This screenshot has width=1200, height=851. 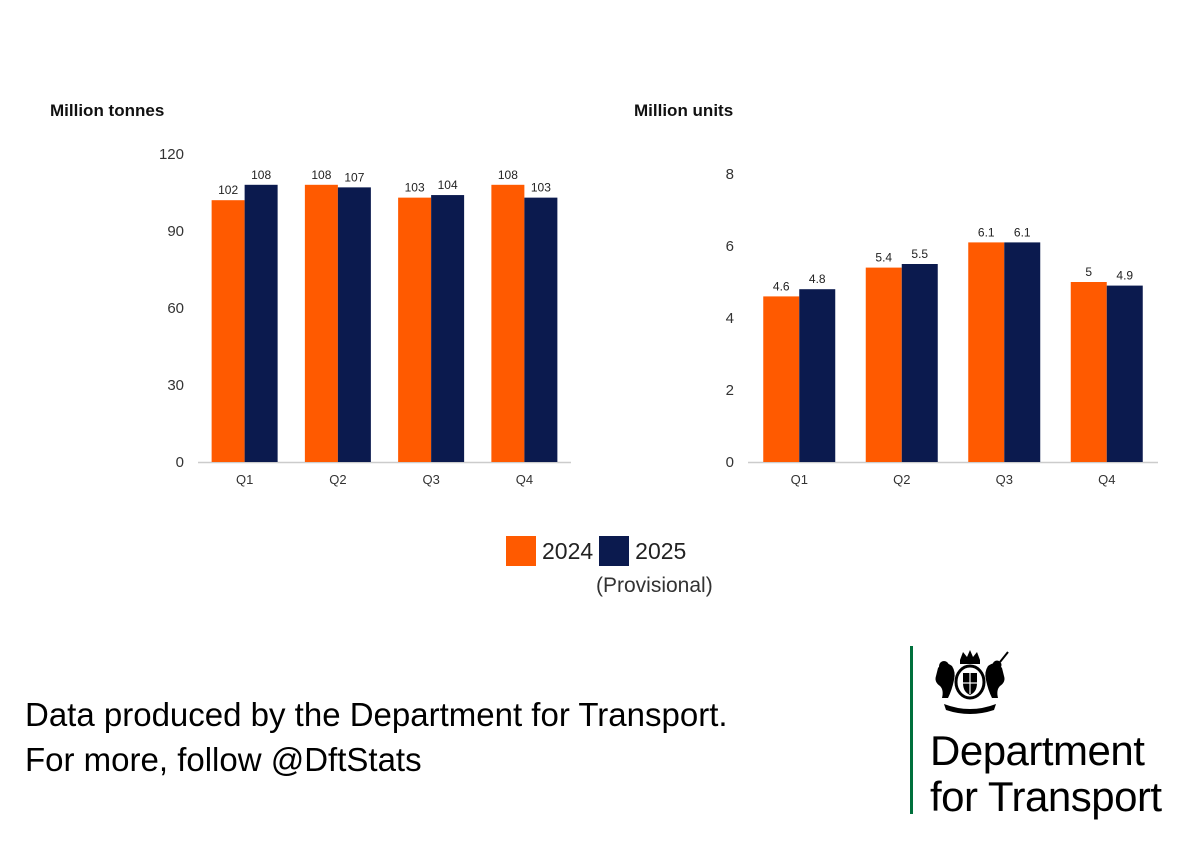 I want to click on y-axis-title: Million units, so click(x=683, y=110).